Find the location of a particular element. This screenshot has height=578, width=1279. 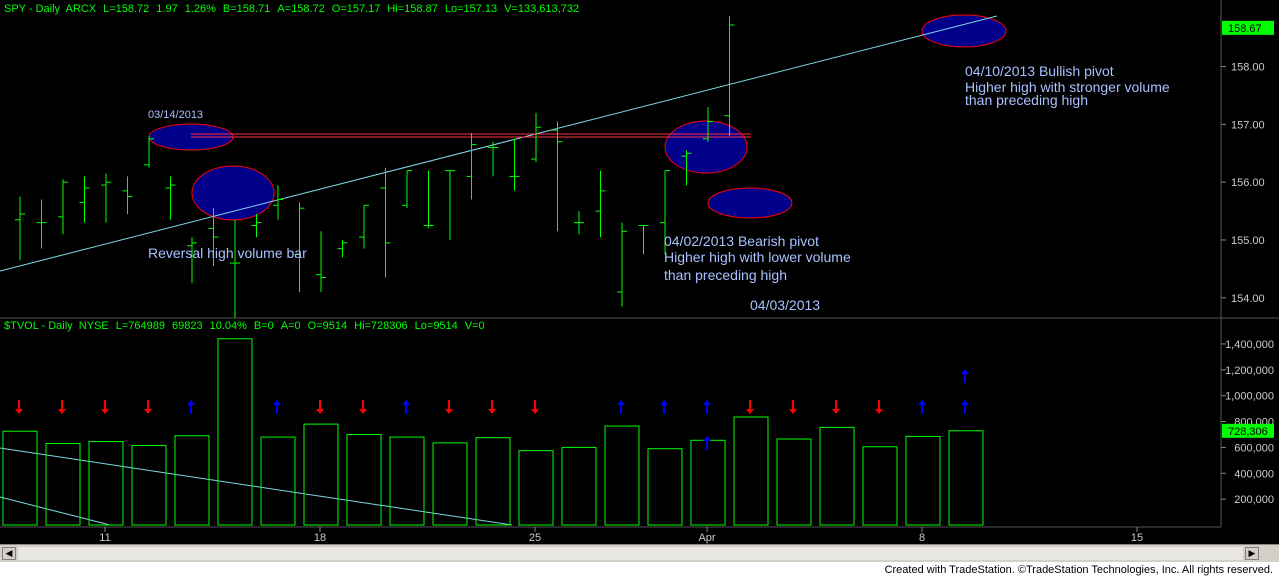

time-tick-label: Apr is located at coordinates (706, 538).